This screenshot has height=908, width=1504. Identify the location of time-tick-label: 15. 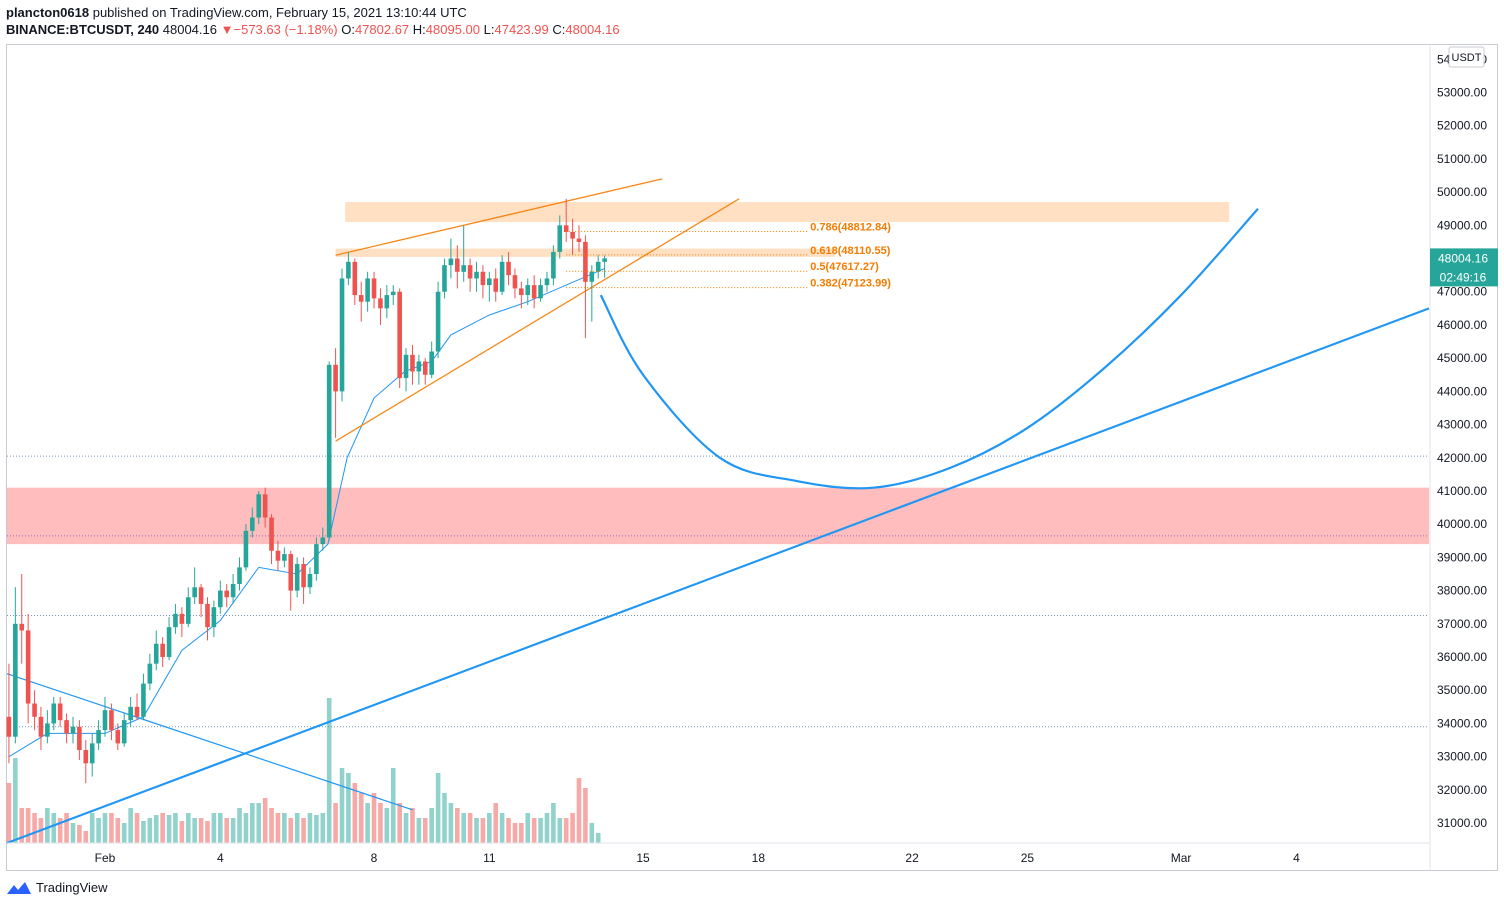
(643, 858).